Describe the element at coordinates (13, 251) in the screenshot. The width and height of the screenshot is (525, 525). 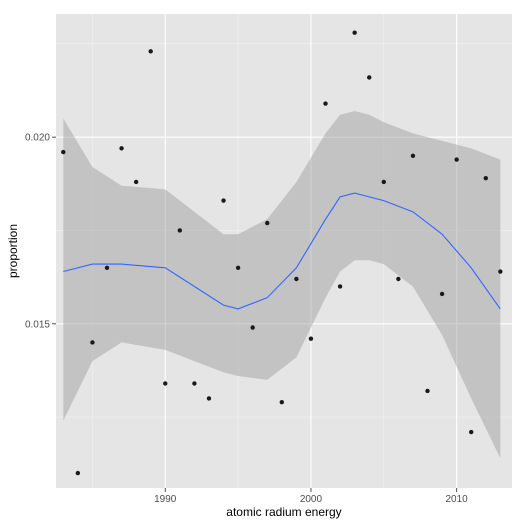
I see `y-axis-title: proportion` at that location.